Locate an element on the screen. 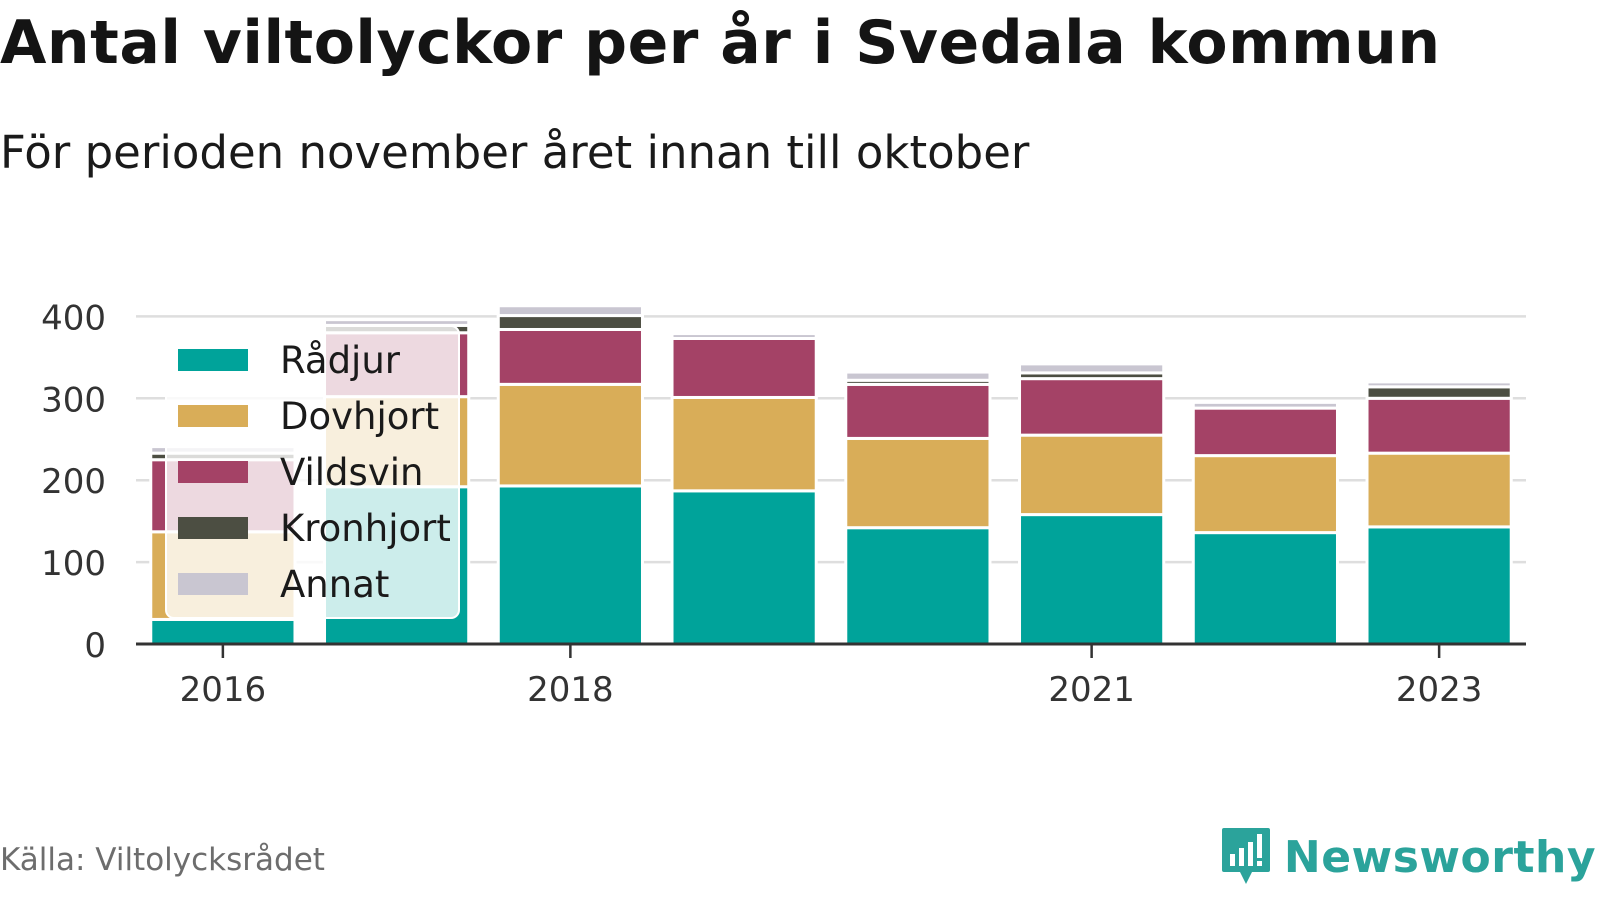 The image size is (1600, 900). bar-segment-vildsvin-2020 is located at coordinates (918, 411).